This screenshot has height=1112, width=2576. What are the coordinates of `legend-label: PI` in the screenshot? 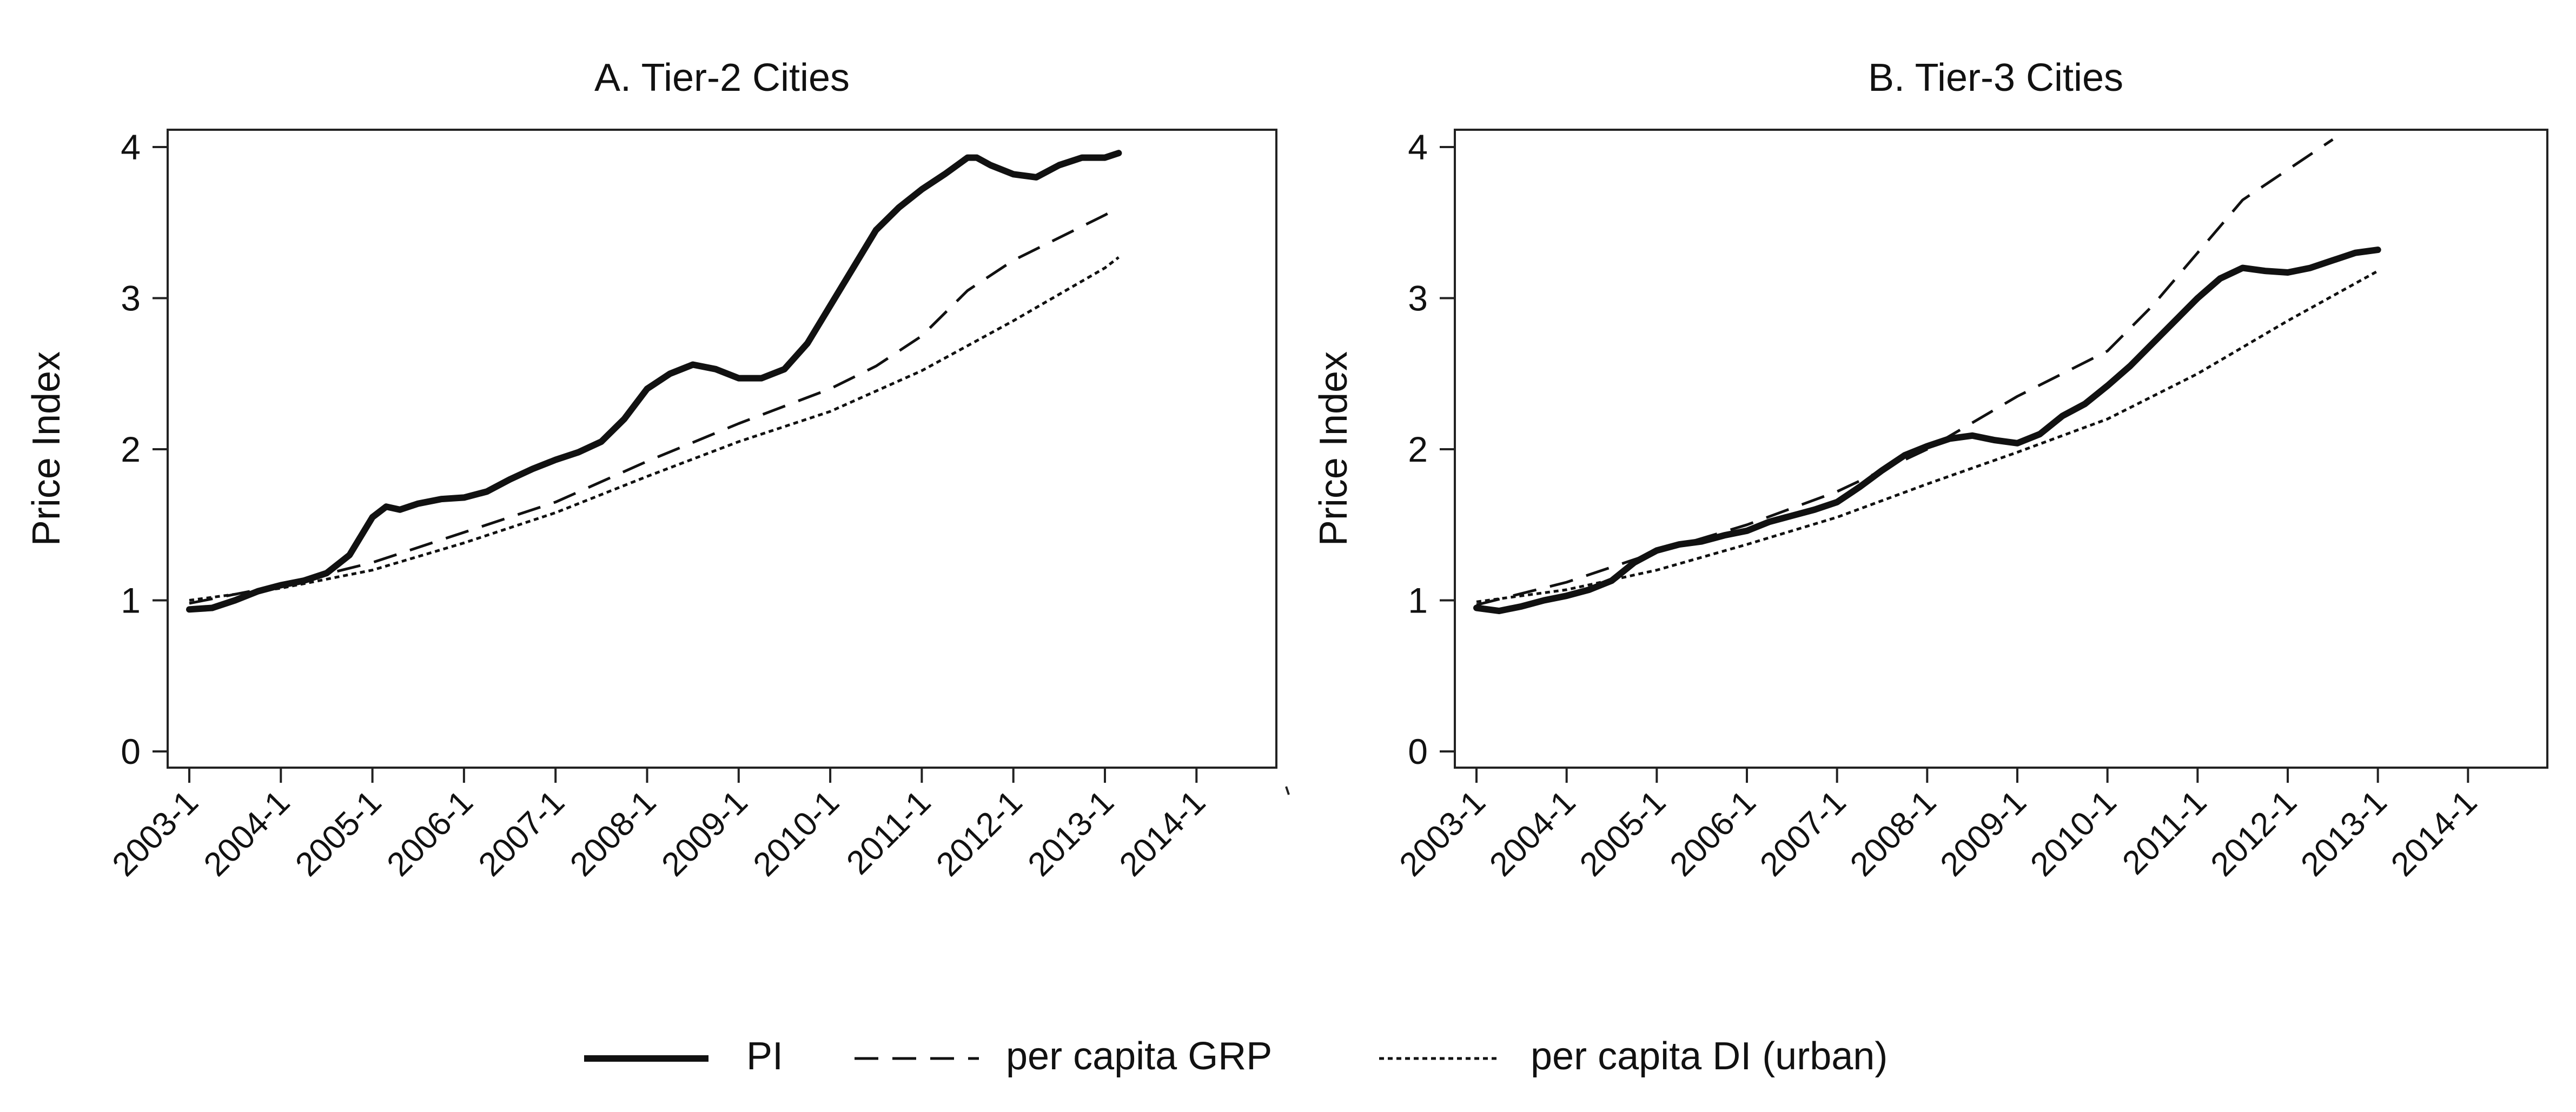 It's located at (765, 1056).